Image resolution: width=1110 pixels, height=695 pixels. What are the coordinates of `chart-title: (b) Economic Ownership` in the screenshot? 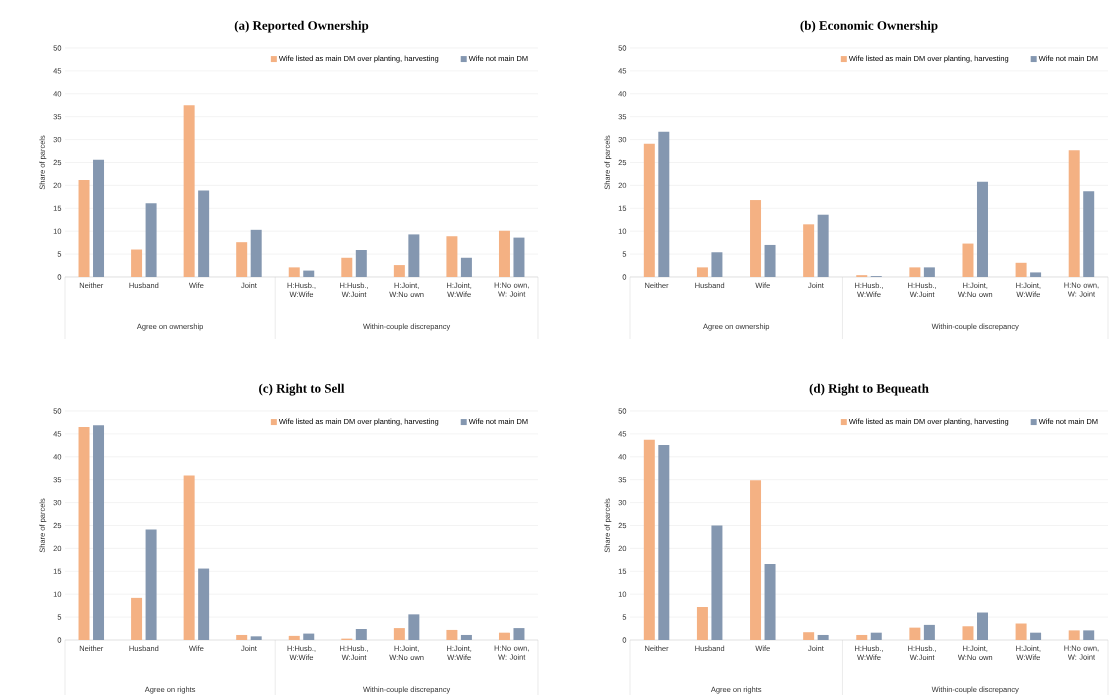 It's located at (869, 26).